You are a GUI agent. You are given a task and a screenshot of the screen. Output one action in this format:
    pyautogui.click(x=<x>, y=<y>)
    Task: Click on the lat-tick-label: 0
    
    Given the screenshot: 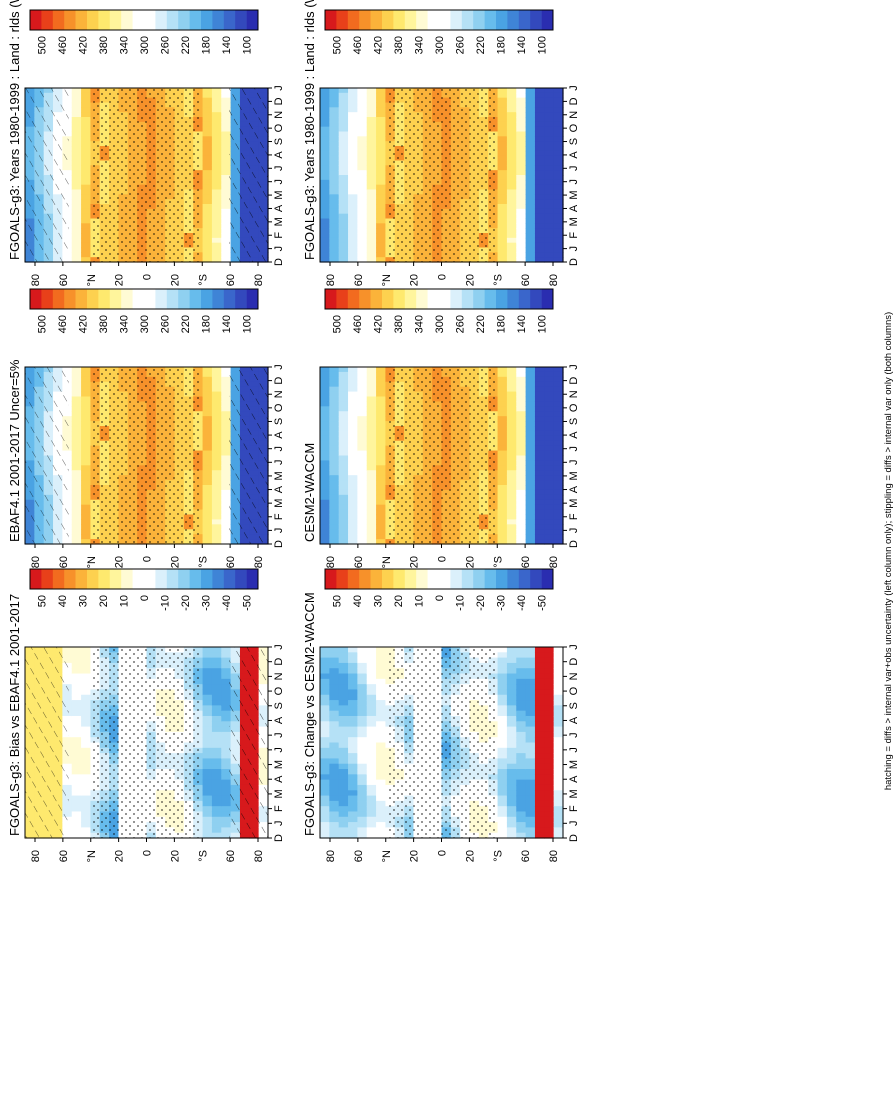 What is the action you would take?
    pyautogui.click(x=148, y=853)
    